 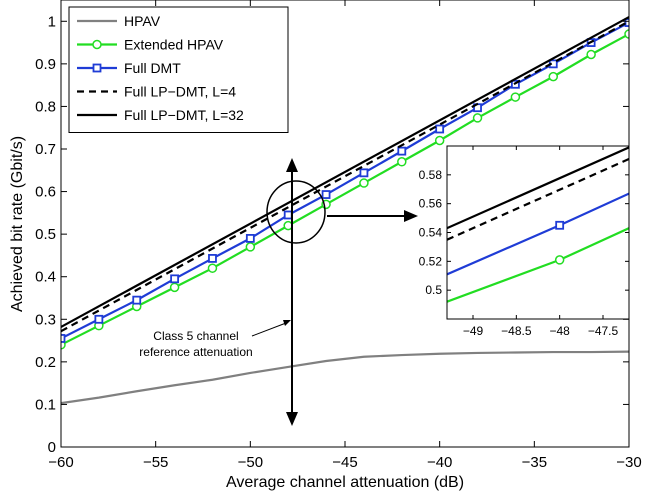 I want to click on y-tick-label: 0, so click(x=52, y=447).